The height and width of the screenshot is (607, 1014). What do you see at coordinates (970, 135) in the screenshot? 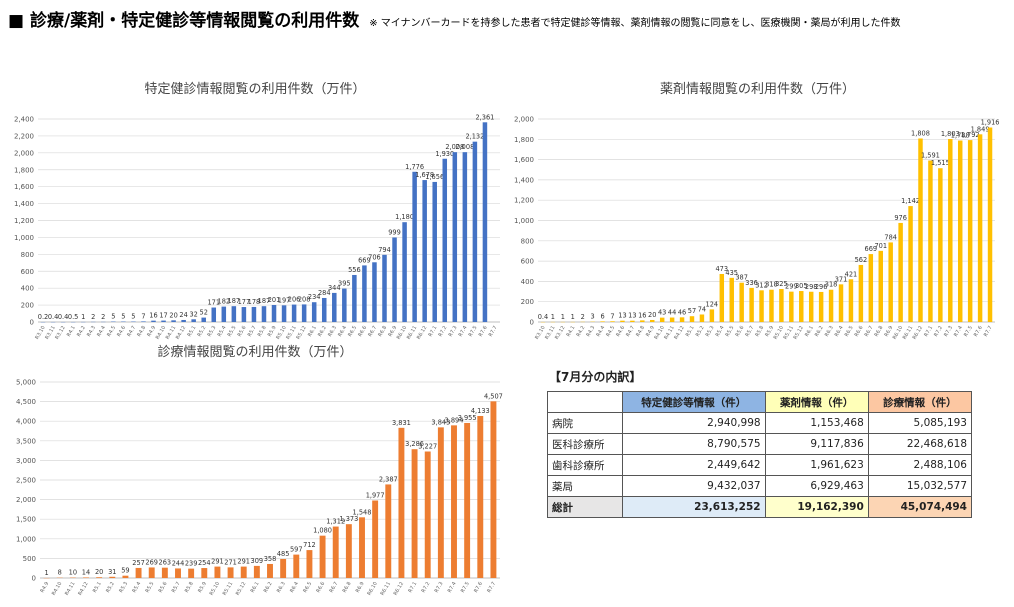
I see `data-label: 1,792` at bounding box center [970, 135].